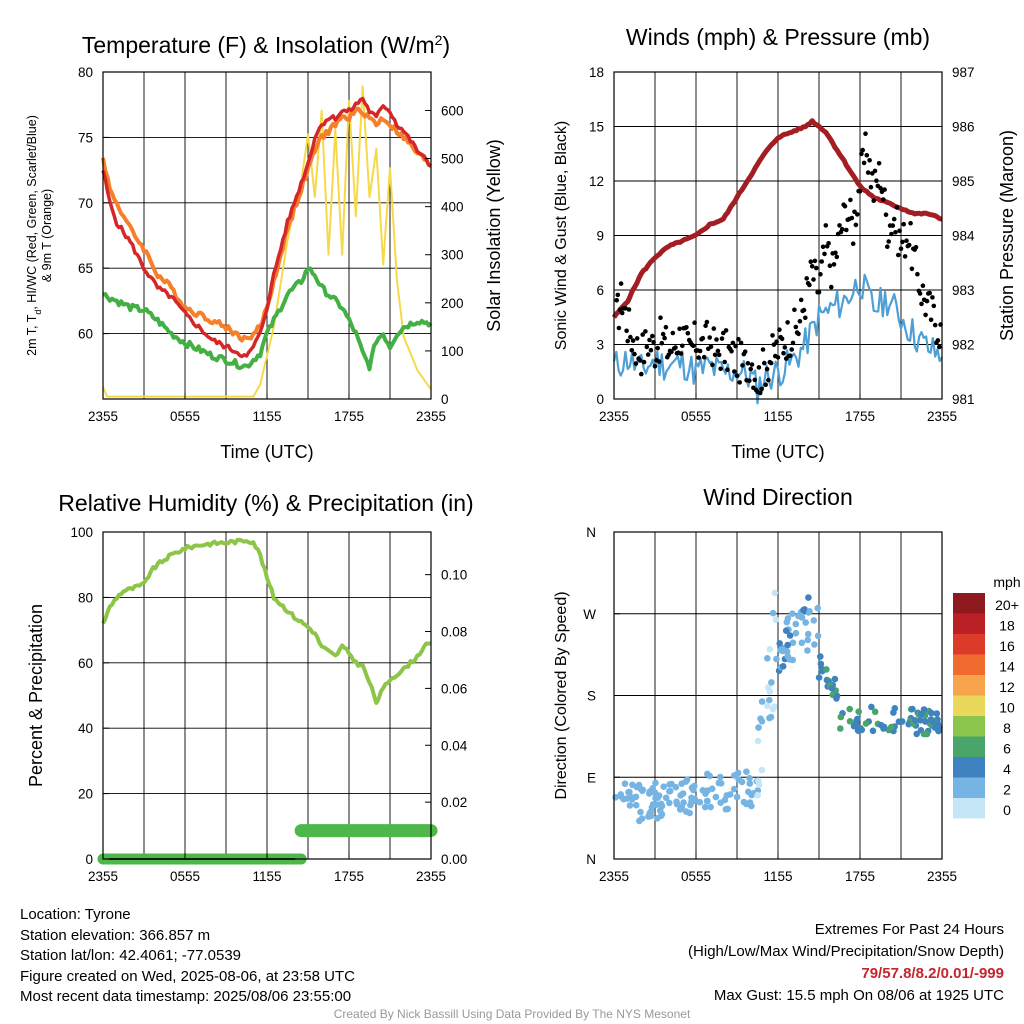 The image size is (1024, 1024). What do you see at coordinates (431, 876) in the screenshot?
I see `humidity-x-tick-label: 2355` at bounding box center [431, 876].